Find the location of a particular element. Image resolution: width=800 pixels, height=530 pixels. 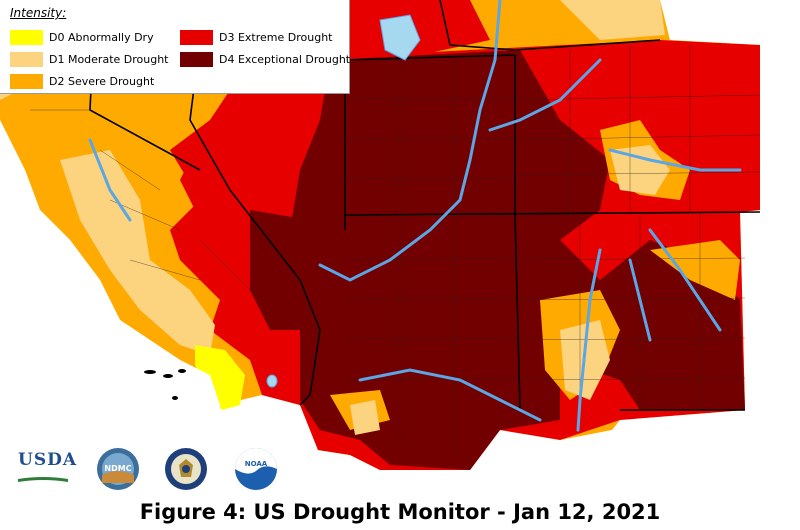

legend-swatch-d3 is located at coordinates (196, 37).